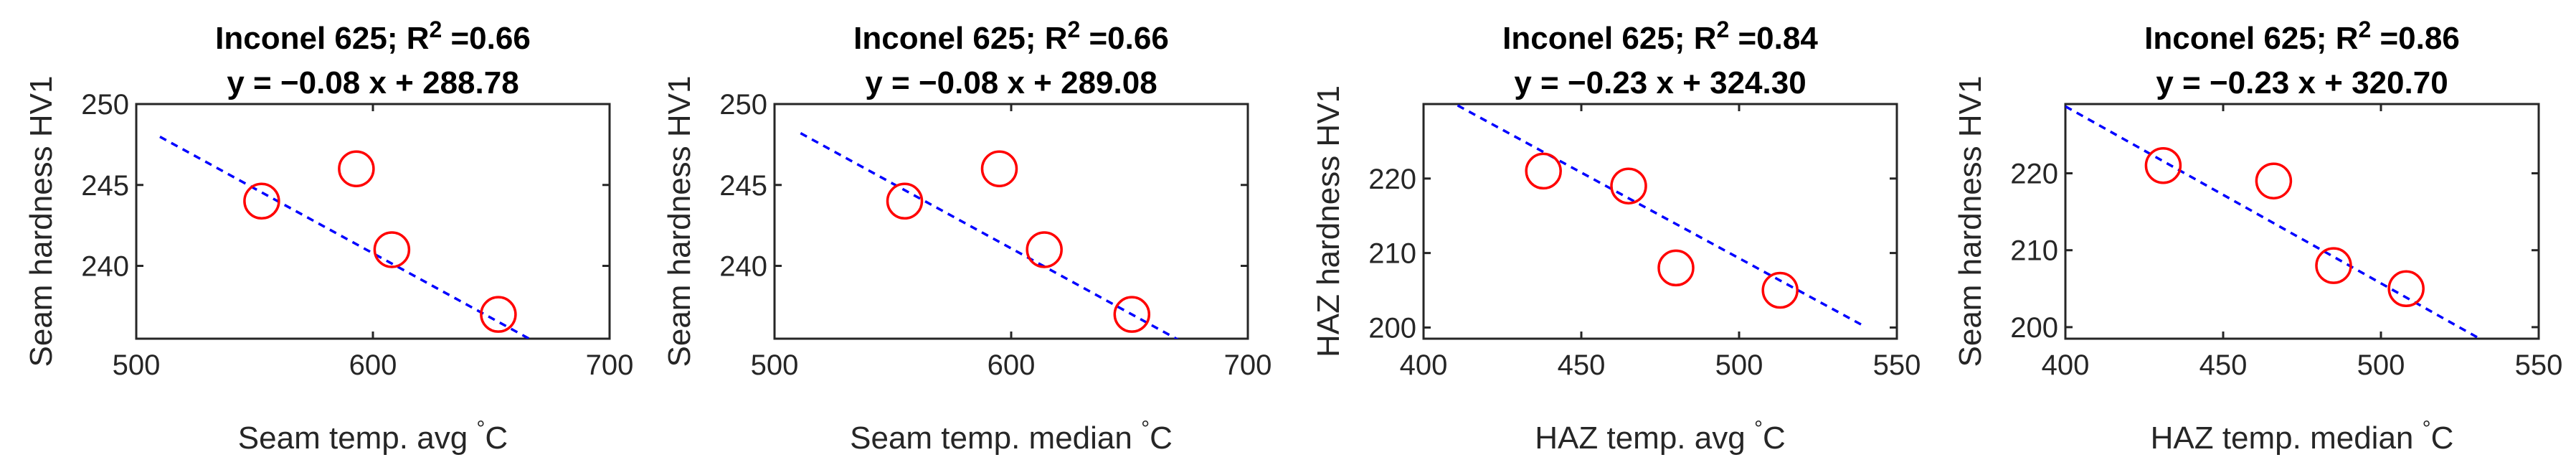 Image resolution: width=2576 pixels, height=470 pixels. Describe the element at coordinates (1660, 36) in the screenshot. I see `chart-title: Inconel 625; R2 =0.84` at that location.